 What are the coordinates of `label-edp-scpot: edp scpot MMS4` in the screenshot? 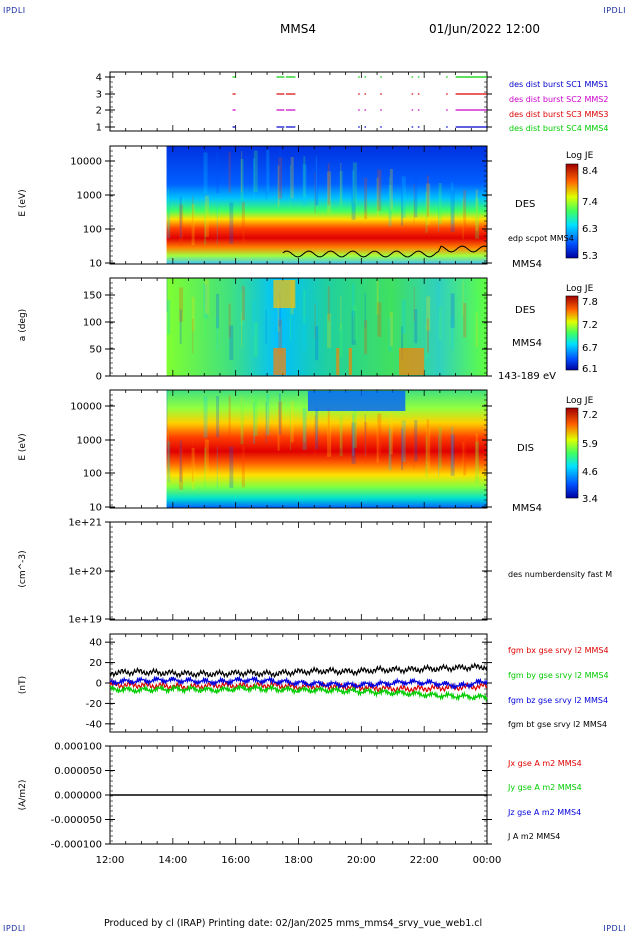 It's located at (541, 238).